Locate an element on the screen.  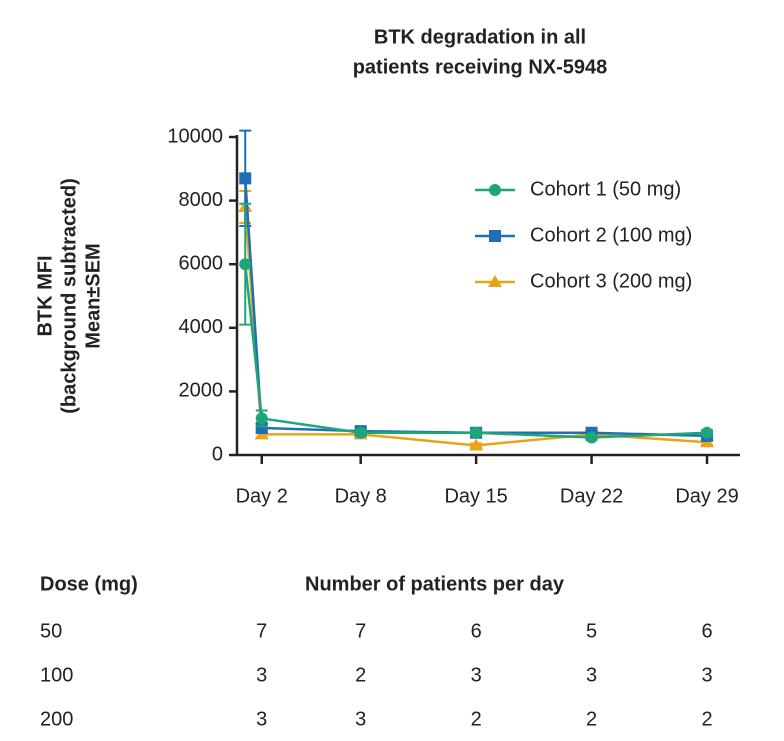
x-tick-label: Day 22 is located at coordinates (591, 496).